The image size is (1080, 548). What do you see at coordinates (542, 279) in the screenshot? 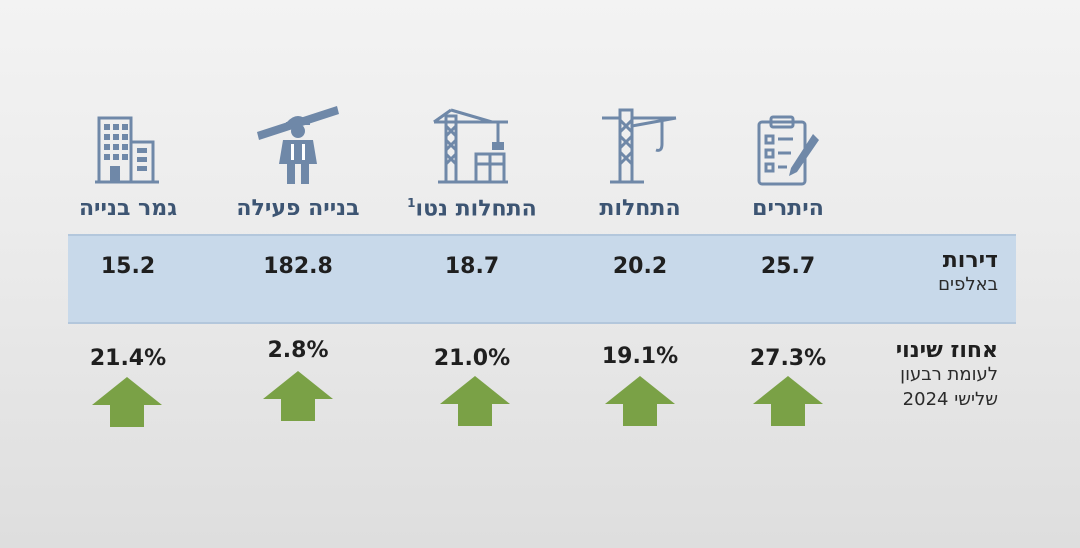
I see `values-band` at bounding box center [542, 279].